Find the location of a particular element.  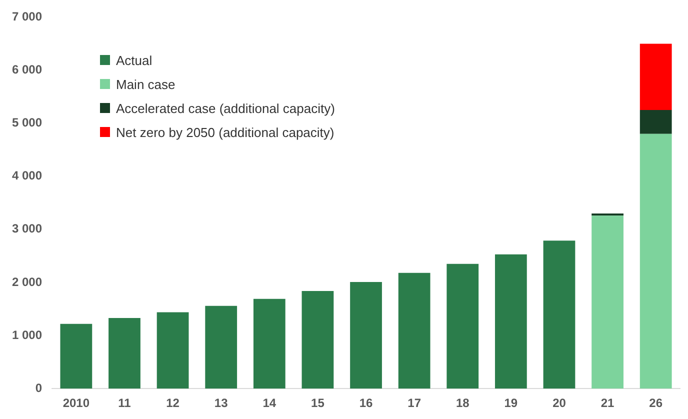

y-tick-label: 0 is located at coordinates (38, 387).